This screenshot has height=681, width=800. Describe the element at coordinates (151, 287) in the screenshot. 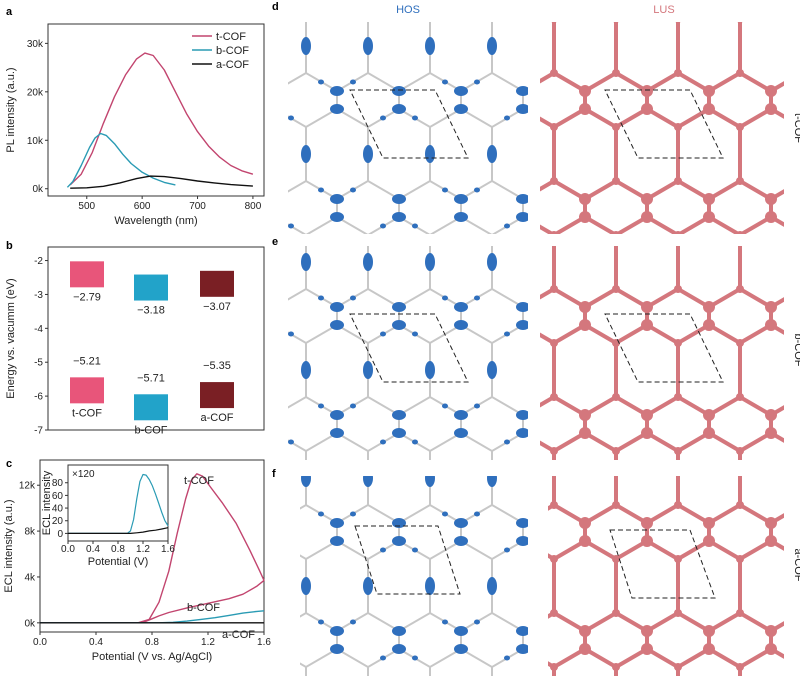

I see `lumo-bar-b-COF` at that location.